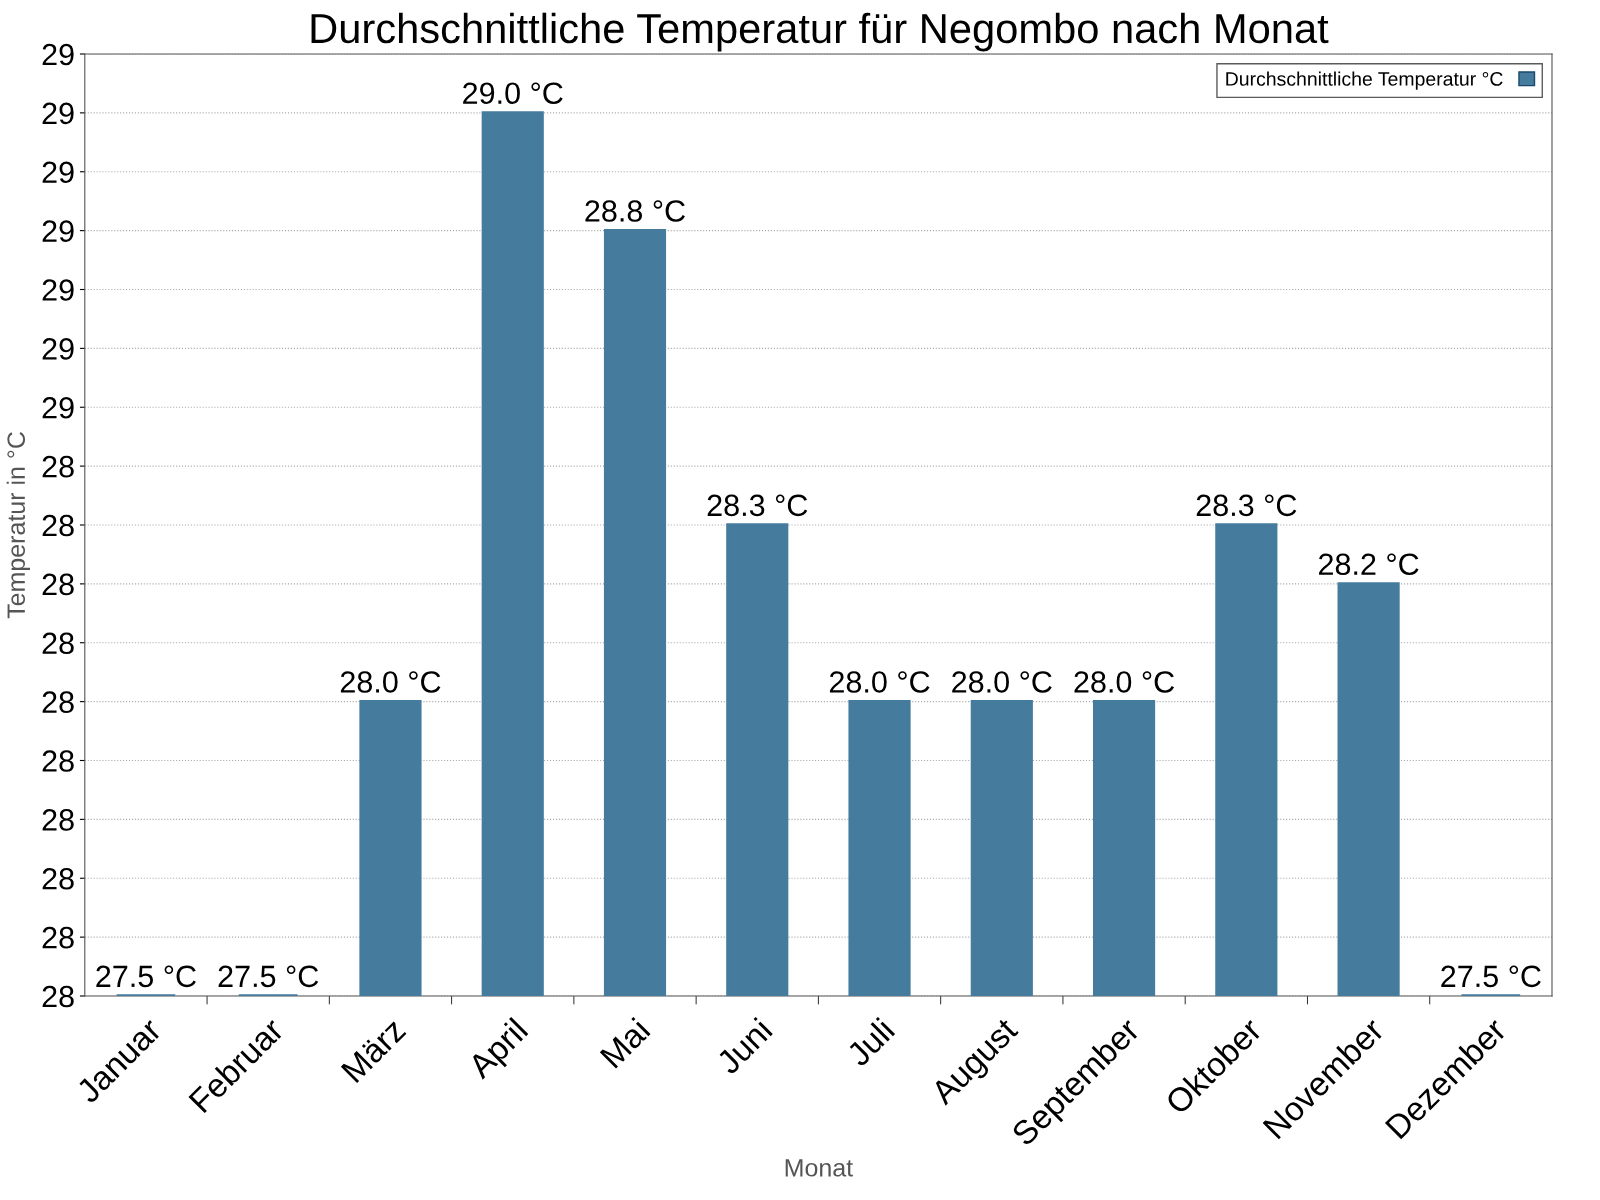 The image size is (1600, 1200). What do you see at coordinates (820, 32) in the screenshot?
I see `chart-title: Durchschnittliche Temperatur für Negombo nach Monat` at bounding box center [820, 32].